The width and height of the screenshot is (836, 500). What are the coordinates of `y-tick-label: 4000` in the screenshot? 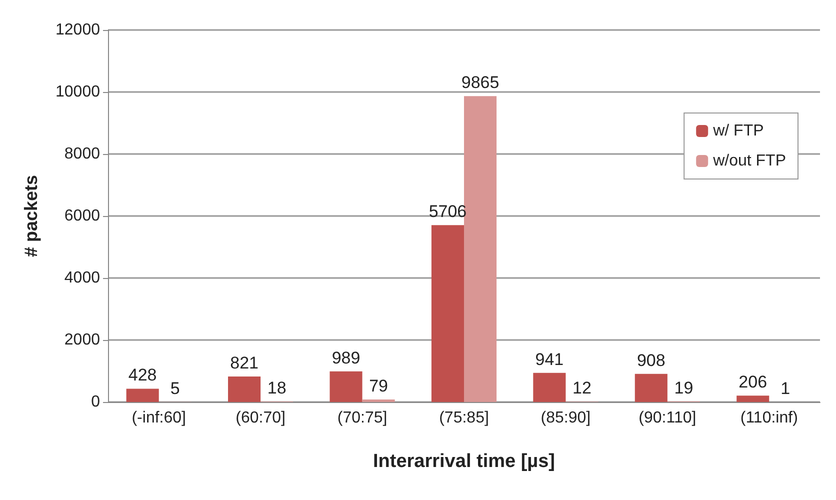 It's located at (82, 278).